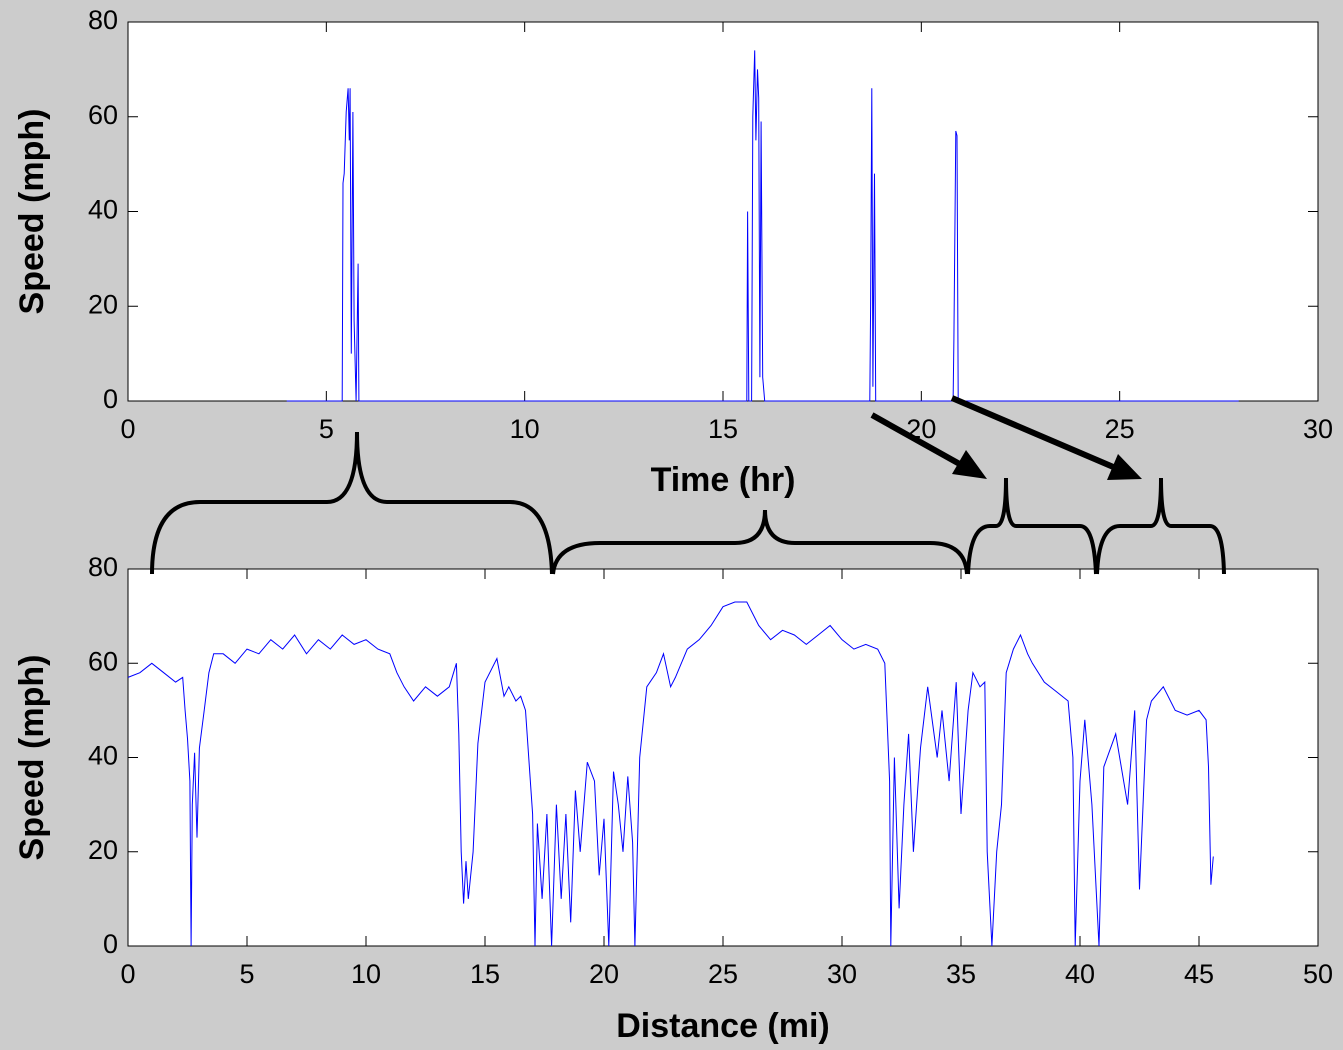  I want to click on annotations, so click(688, 485).